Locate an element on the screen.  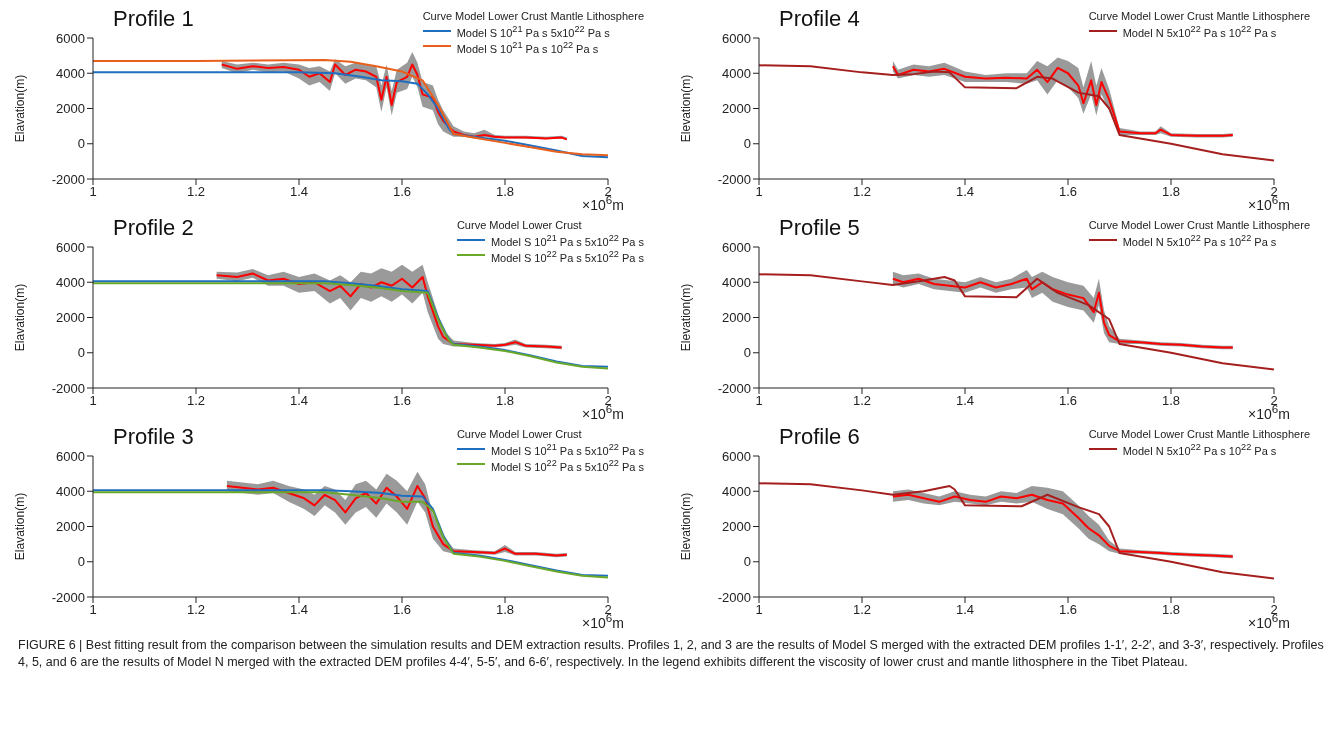
chart-title: Profile 5 is located at coordinates (819, 228).